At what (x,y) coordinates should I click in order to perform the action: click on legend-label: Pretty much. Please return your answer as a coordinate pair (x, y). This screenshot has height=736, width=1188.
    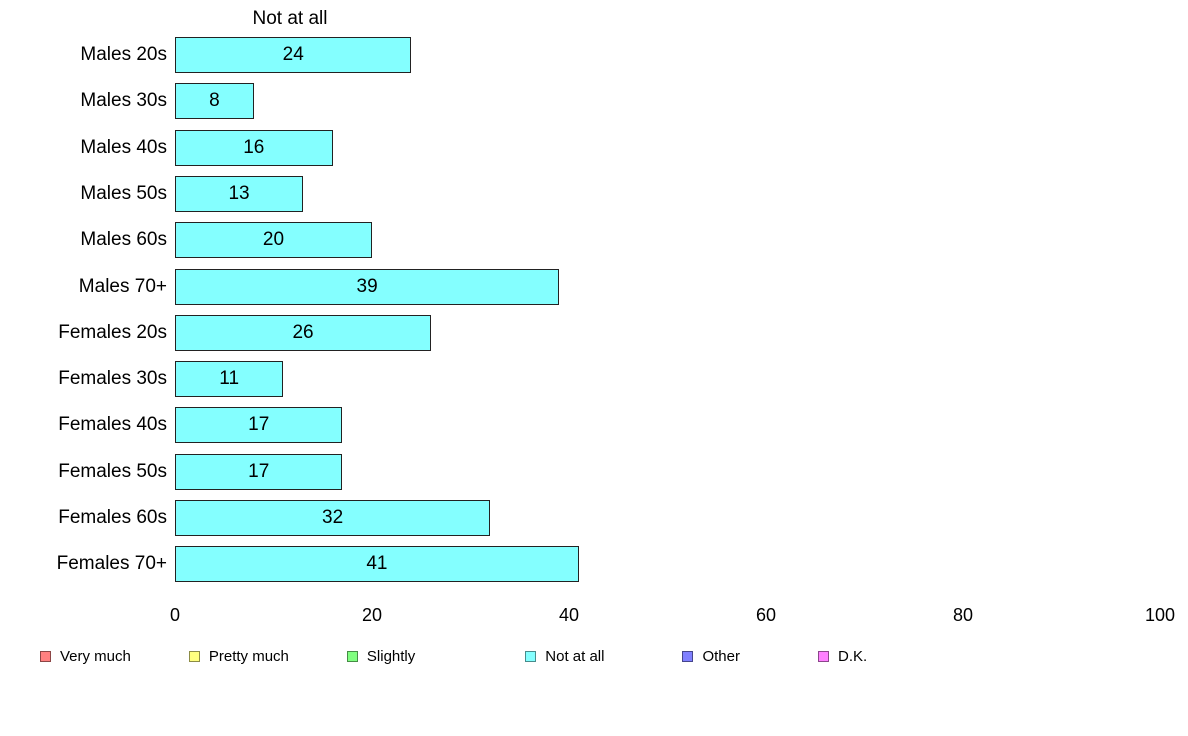
    Looking at the image, I should click on (248, 656).